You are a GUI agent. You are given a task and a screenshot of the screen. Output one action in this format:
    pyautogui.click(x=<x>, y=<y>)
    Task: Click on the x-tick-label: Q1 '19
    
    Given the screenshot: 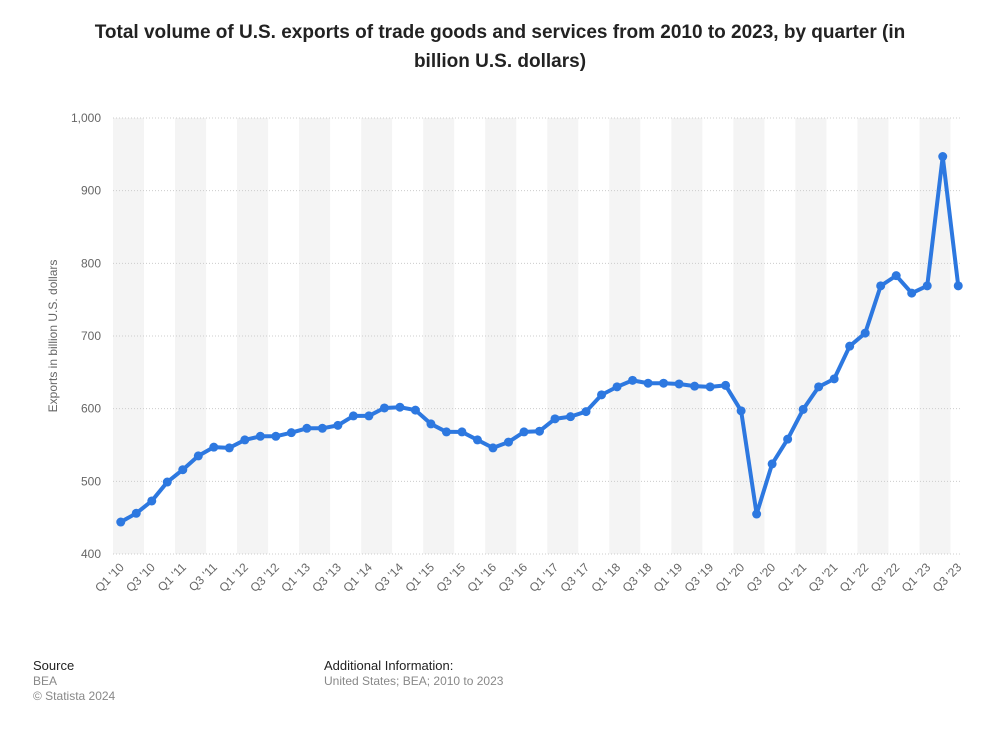 What is the action you would take?
    pyautogui.click(x=668, y=577)
    